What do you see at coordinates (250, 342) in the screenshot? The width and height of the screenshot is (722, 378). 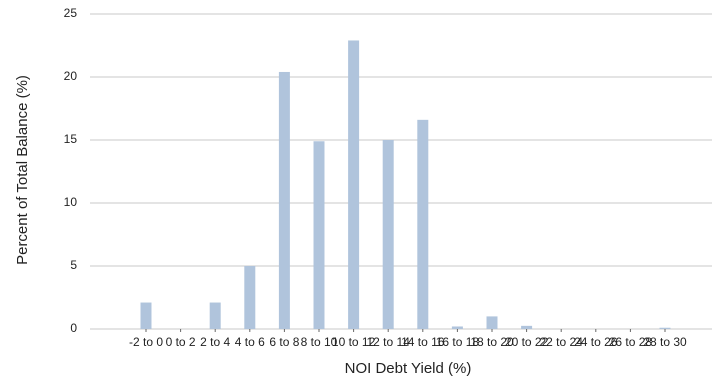 I see `x-tick-label: 4 to 6` at bounding box center [250, 342].